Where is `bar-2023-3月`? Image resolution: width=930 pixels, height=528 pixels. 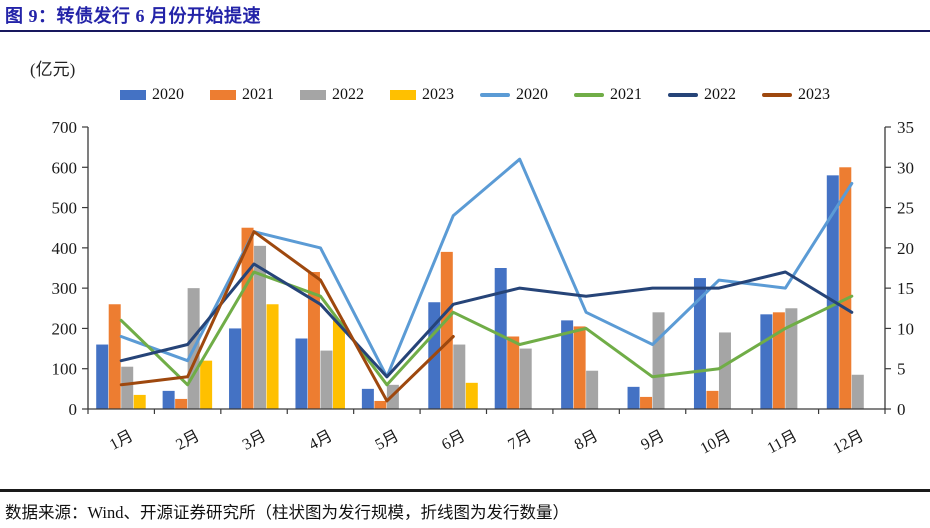 bar-2023-3月 is located at coordinates (272, 356).